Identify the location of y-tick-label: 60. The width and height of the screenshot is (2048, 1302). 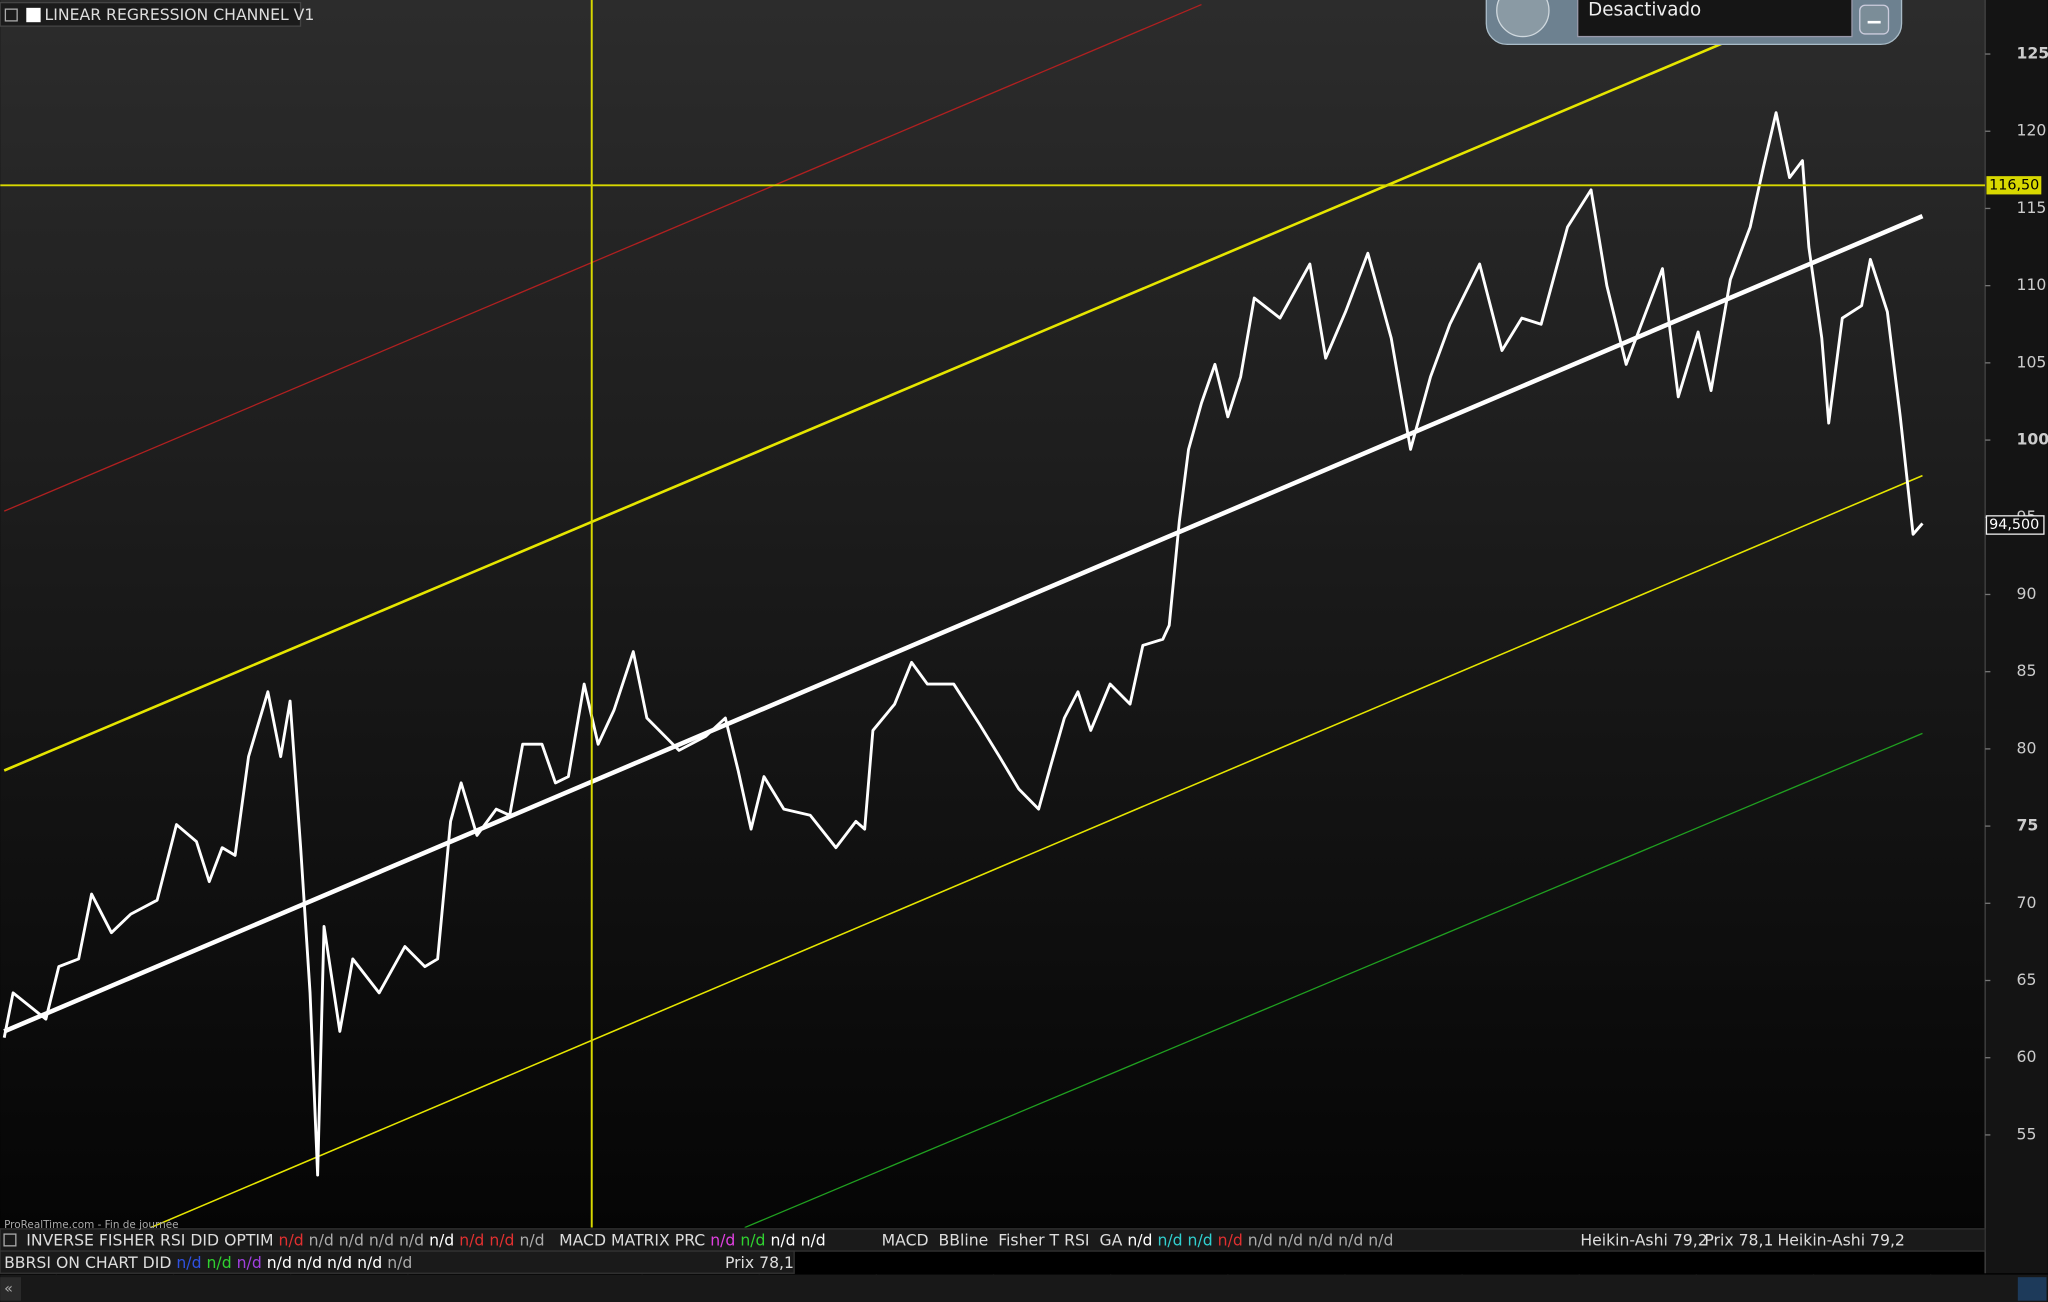
(2026, 1056).